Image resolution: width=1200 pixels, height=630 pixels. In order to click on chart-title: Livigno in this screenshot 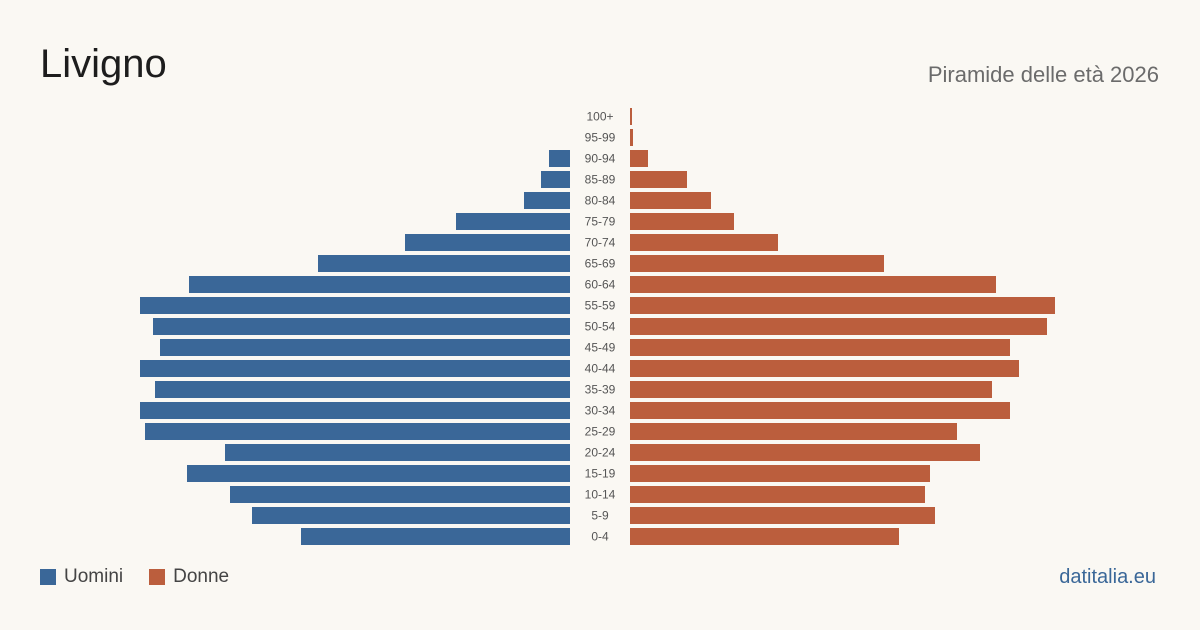, I will do `click(103, 64)`.